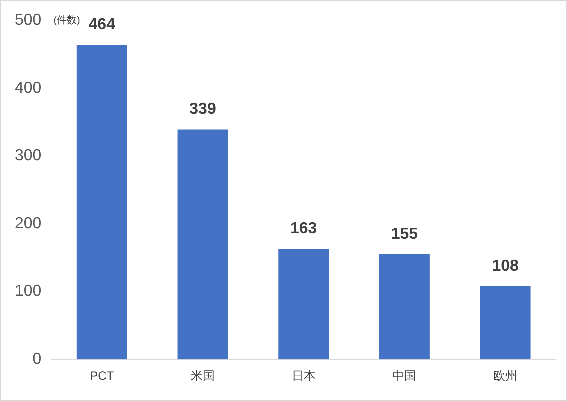 The height and width of the screenshot is (401, 567). Describe the element at coordinates (404, 234) in the screenshot. I see `data-label: 155` at that location.